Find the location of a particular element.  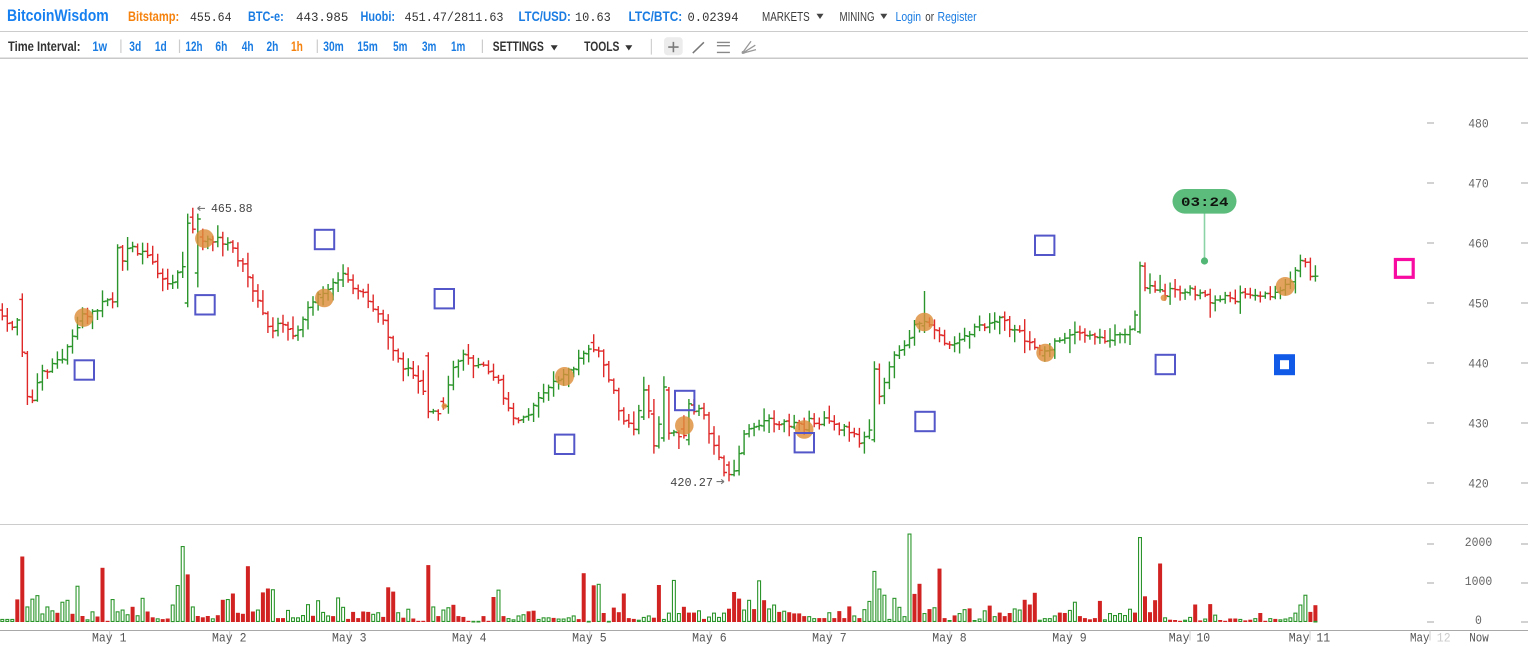

svg-text: 12h is located at coordinates (194, 46).